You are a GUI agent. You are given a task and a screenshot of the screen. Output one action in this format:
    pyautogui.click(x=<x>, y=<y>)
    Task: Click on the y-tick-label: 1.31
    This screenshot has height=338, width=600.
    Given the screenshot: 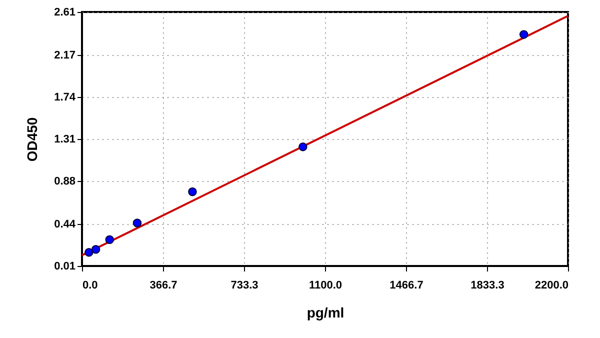 What is the action you would take?
    pyautogui.click(x=65, y=140)
    